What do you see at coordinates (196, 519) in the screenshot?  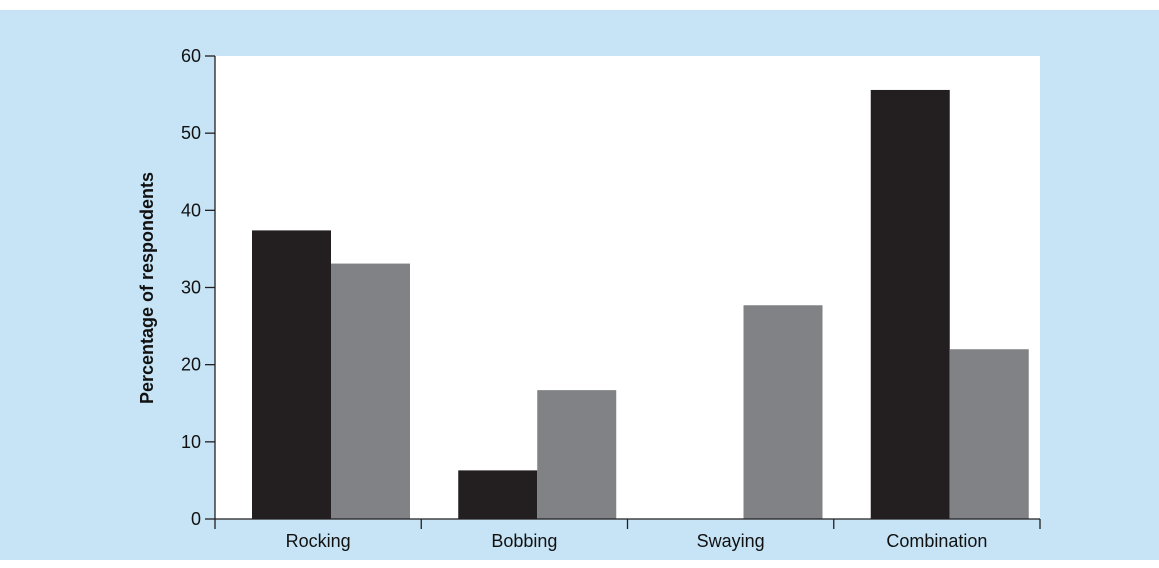 I see `y-tick-label: 0` at bounding box center [196, 519].